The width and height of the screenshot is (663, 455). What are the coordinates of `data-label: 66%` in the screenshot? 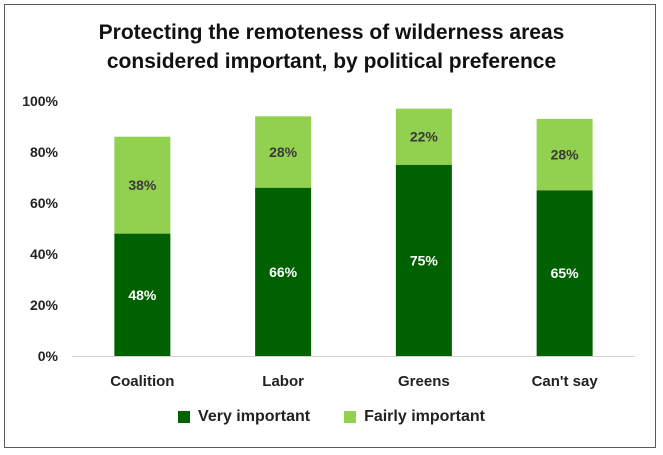 It's located at (283, 272).